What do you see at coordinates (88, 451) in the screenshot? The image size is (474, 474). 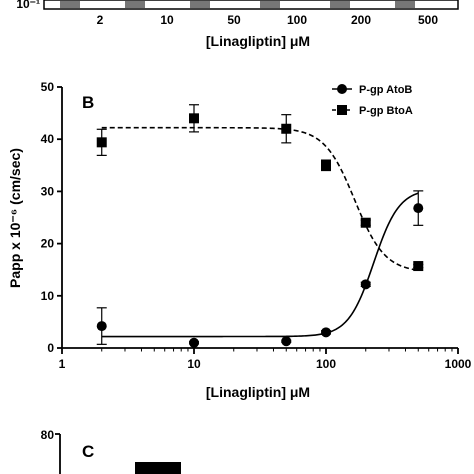 I see `panel-c-letter: C` at bounding box center [88, 451].